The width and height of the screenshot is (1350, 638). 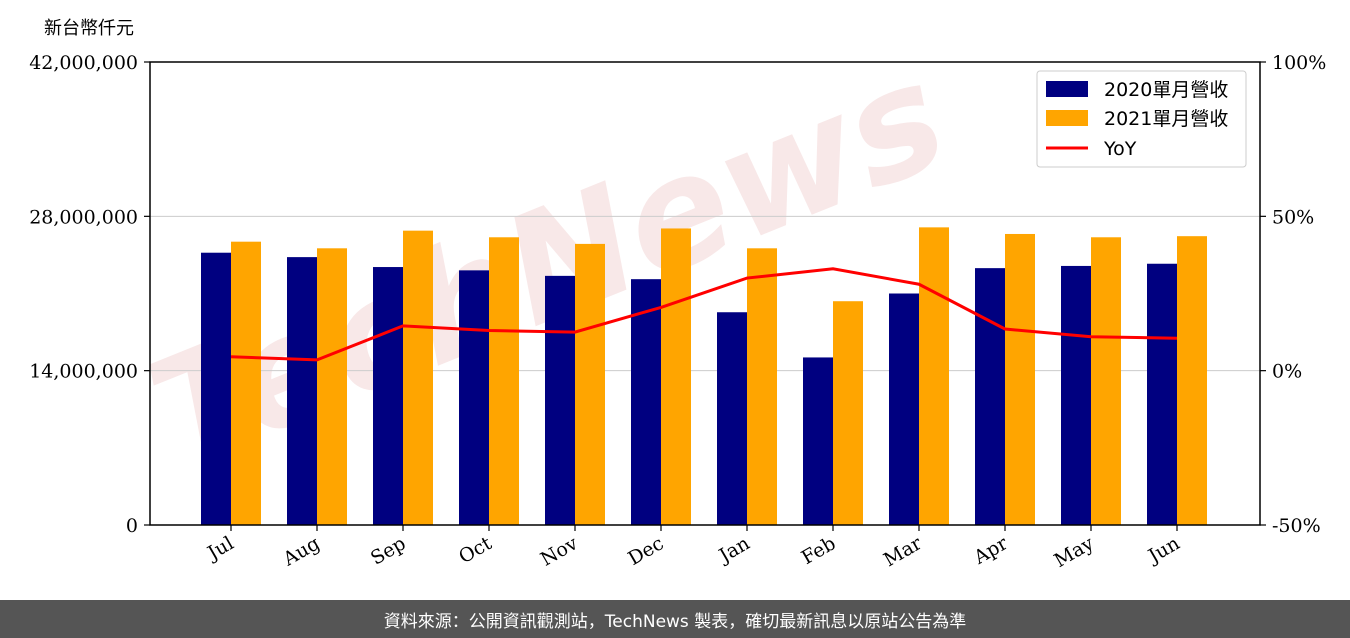 I want to click on bar-2021-dec, so click(x=676, y=376).